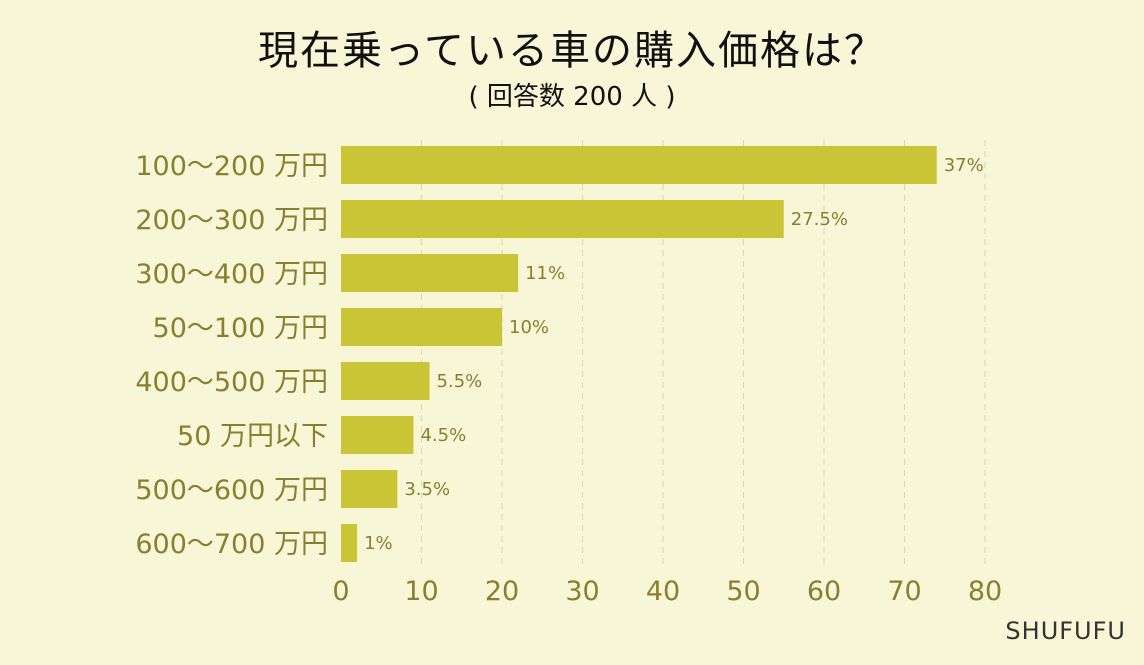 This screenshot has height=665, width=1144. What do you see at coordinates (964, 165) in the screenshot?
I see `value-label: 37%` at bounding box center [964, 165].